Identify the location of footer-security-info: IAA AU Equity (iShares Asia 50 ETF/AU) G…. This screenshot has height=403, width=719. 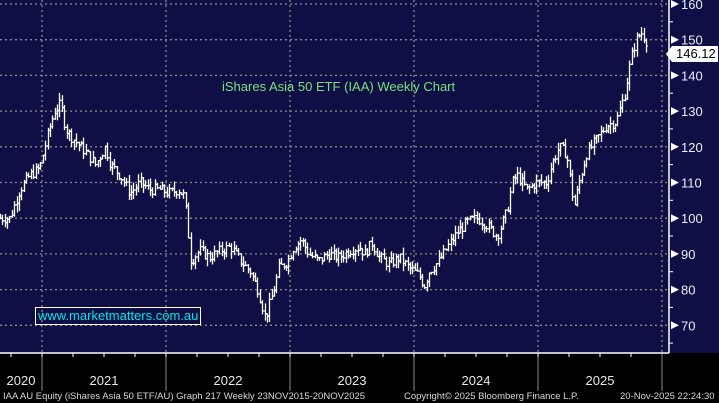
(184, 396).